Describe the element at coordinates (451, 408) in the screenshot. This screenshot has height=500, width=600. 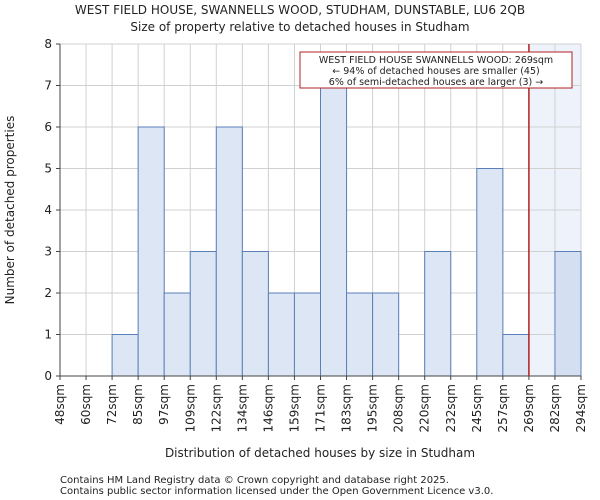
I see `x-tick-label: 232sqm` at that location.